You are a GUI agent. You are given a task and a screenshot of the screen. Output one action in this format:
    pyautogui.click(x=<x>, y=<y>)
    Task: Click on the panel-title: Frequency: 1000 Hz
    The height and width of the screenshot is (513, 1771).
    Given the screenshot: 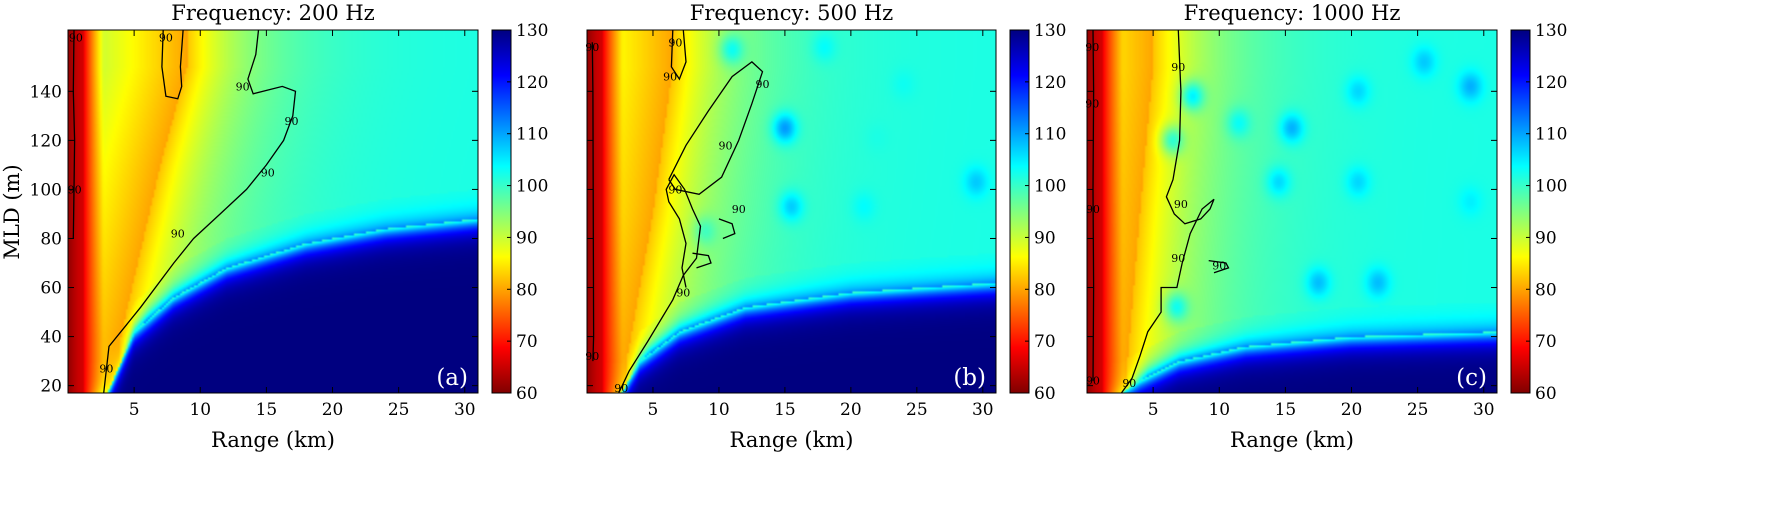 What is the action you would take?
    pyautogui.click(x=1292, y=13)
    